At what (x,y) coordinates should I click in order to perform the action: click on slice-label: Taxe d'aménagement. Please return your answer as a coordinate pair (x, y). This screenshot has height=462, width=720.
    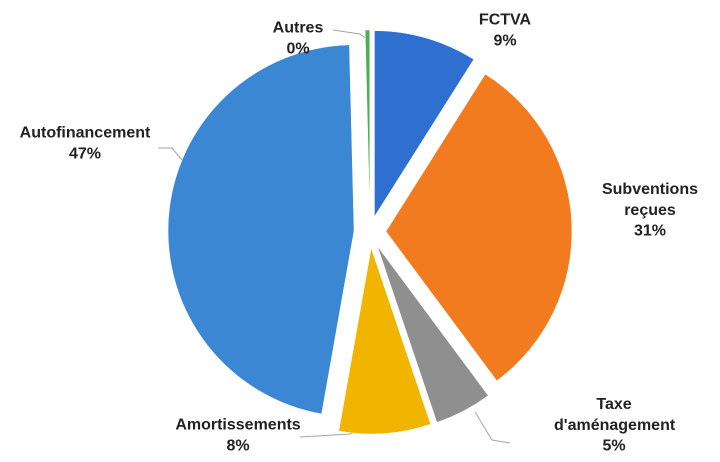
    Looking at the image, I should click on (615, 414).